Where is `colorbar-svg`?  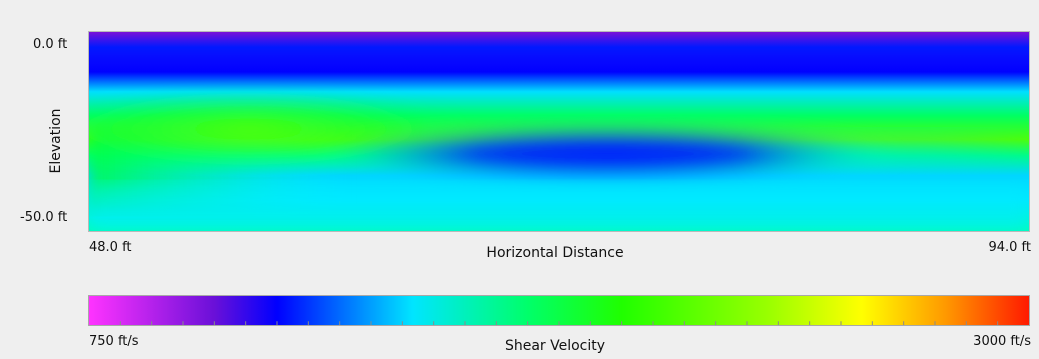 colorbar-svg is located at coordinates (559, 310).